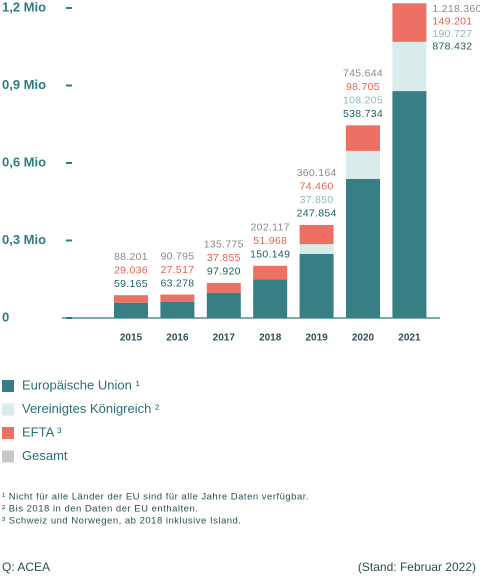 The width and height of the screenshot is (480, 586). I want to click on value-label: 27.517, so click(177, 270).